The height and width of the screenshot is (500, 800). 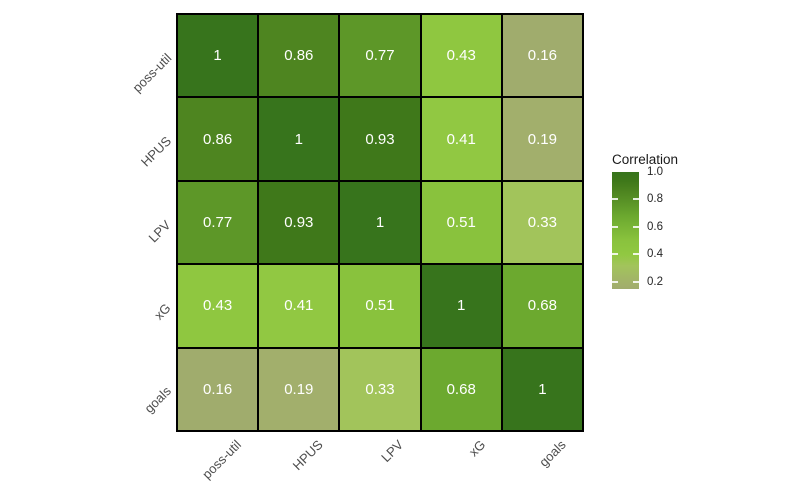 I want to click on heatmap-cell-HPUS-poss-util: 0.86, so click(x=218, y=139).